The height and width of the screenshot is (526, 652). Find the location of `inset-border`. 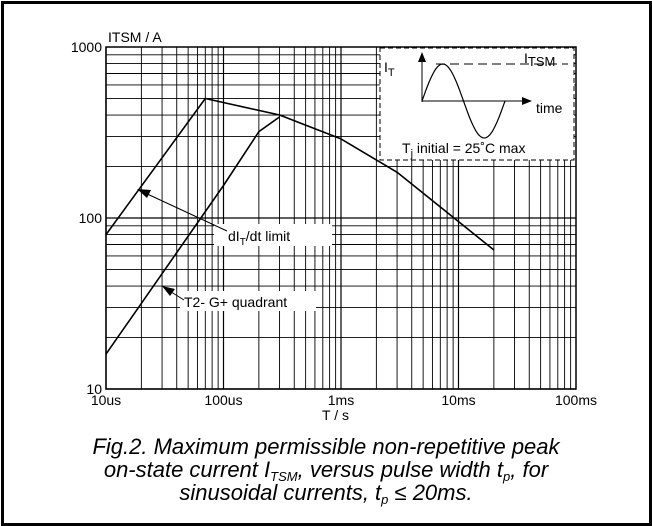

inset-border is located at coordinates (477, 104).